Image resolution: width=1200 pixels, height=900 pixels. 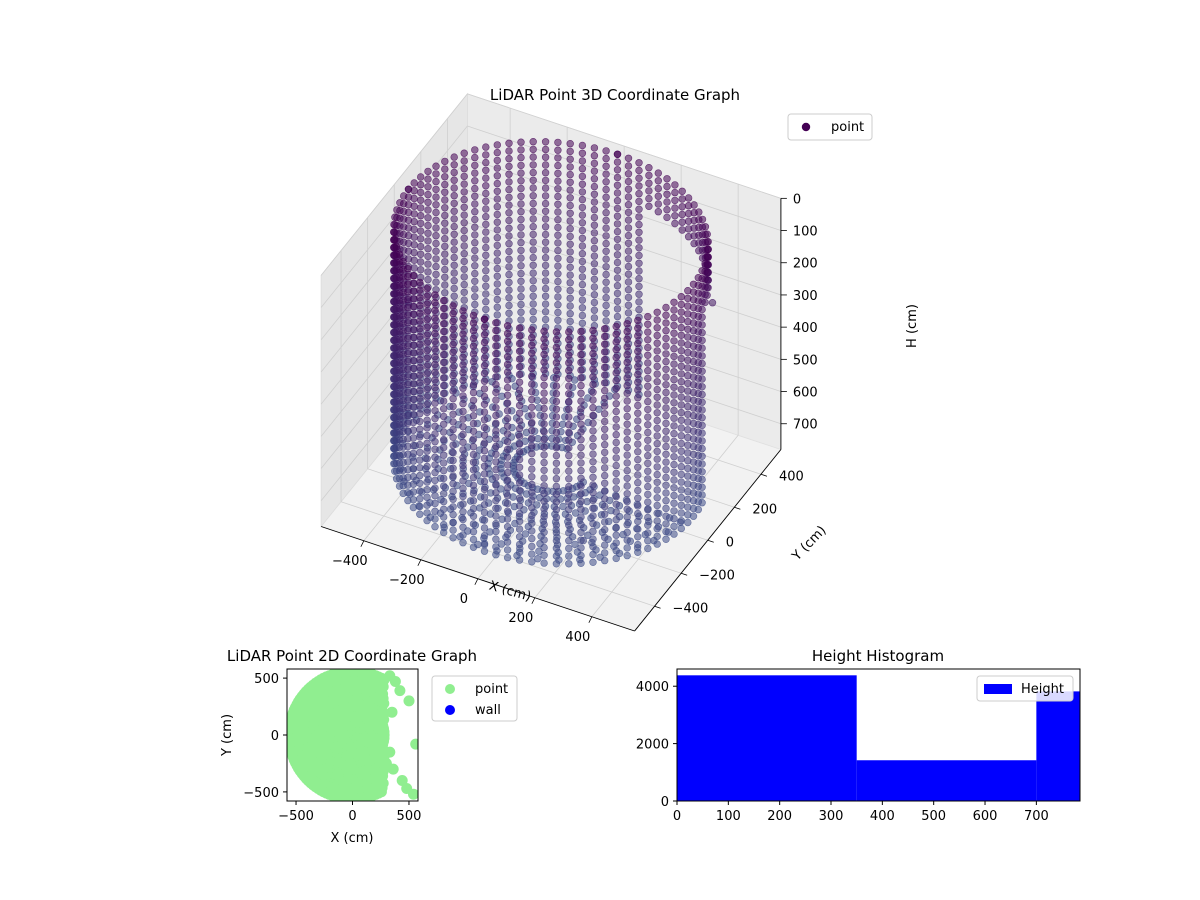 I want to click on x-tick, so click(x=533, y=600).